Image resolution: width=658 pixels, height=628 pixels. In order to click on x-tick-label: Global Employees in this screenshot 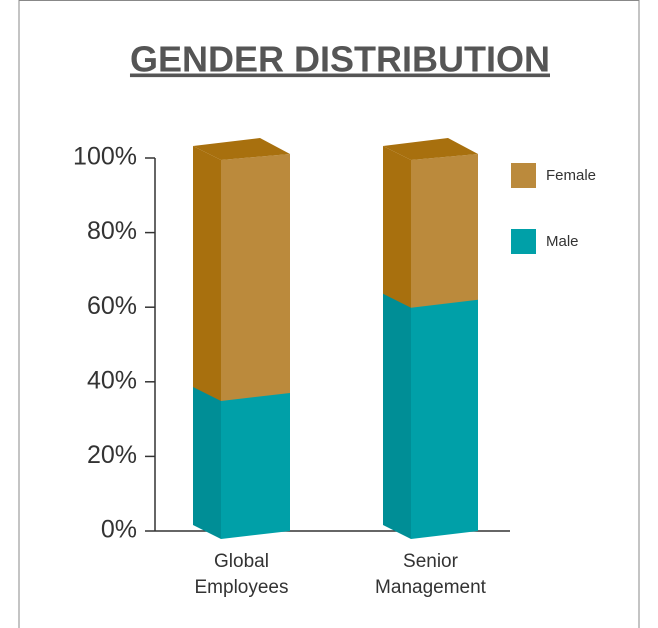, I will do `click(242, 574)`.